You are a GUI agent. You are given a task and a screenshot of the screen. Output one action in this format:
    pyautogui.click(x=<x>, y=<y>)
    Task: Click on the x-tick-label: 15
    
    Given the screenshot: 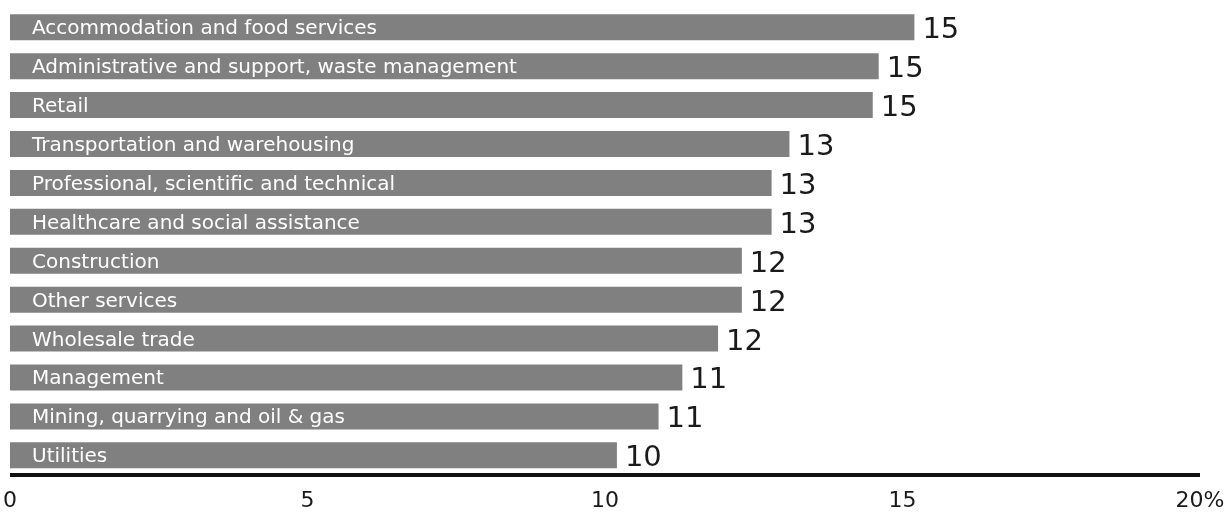 What is the action you would take?
    pyautogui.click(x=902, y=499)
    